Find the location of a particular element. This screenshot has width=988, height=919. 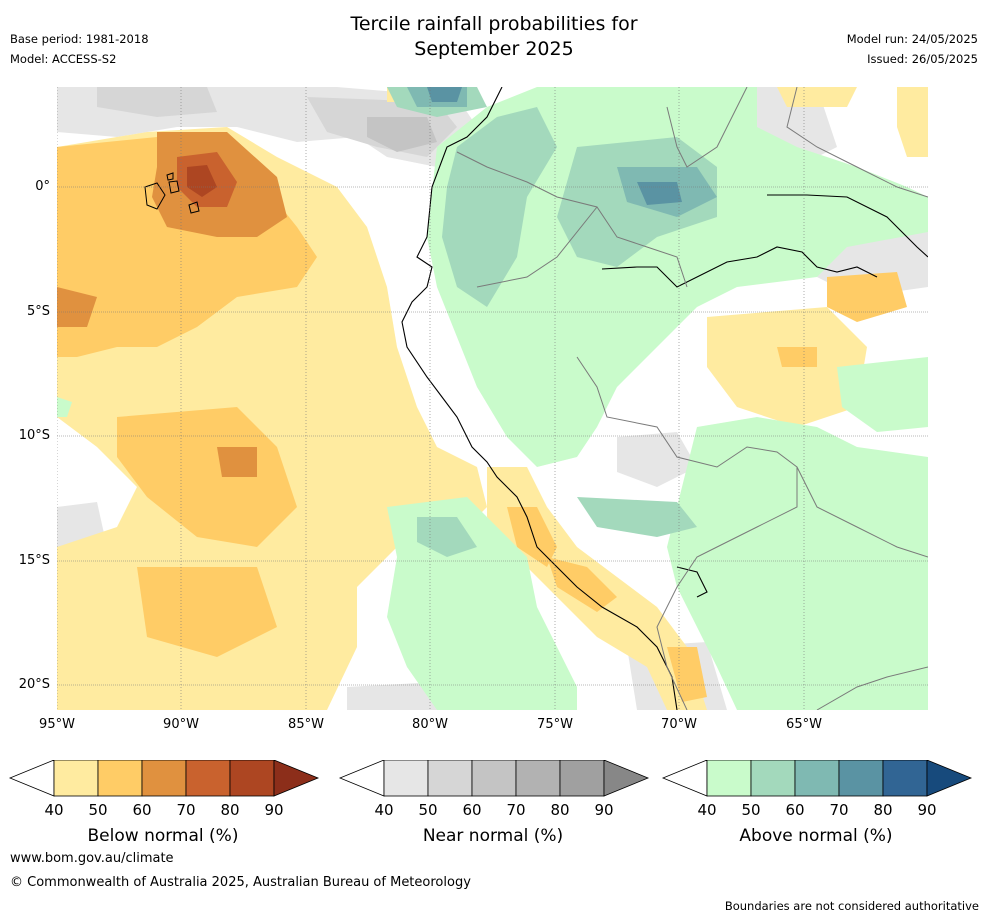

lat-label-5s: 5°S is located at coordinates (38, 311).